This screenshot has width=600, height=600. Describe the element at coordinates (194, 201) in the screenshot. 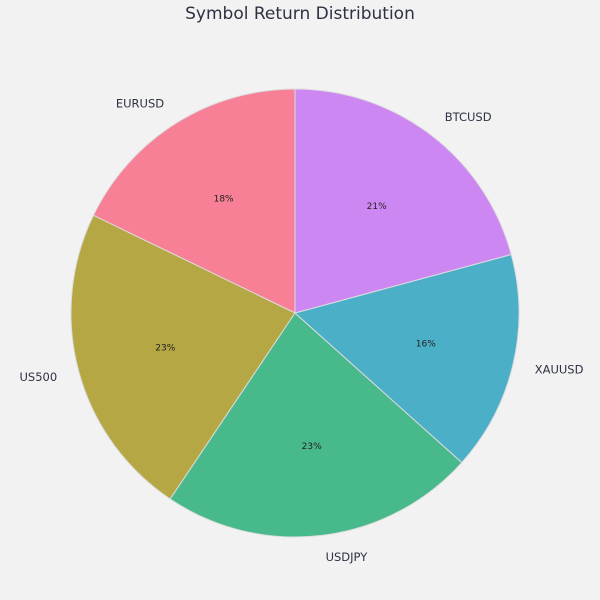

I see `pie-slice-eurusd` at that location.